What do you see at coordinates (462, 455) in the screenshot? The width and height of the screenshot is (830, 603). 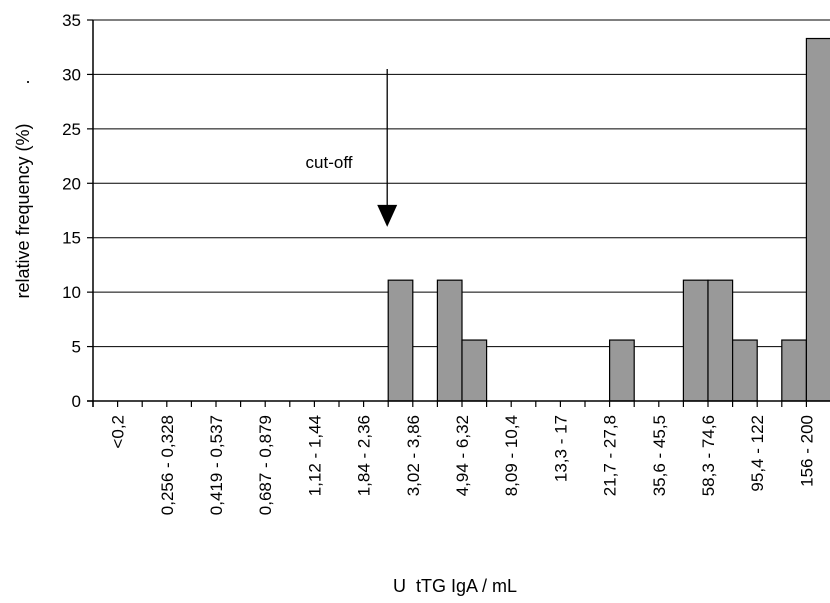 I see `x-tick-label: 4,94 - 6,32` at bounding box center [462, 455].